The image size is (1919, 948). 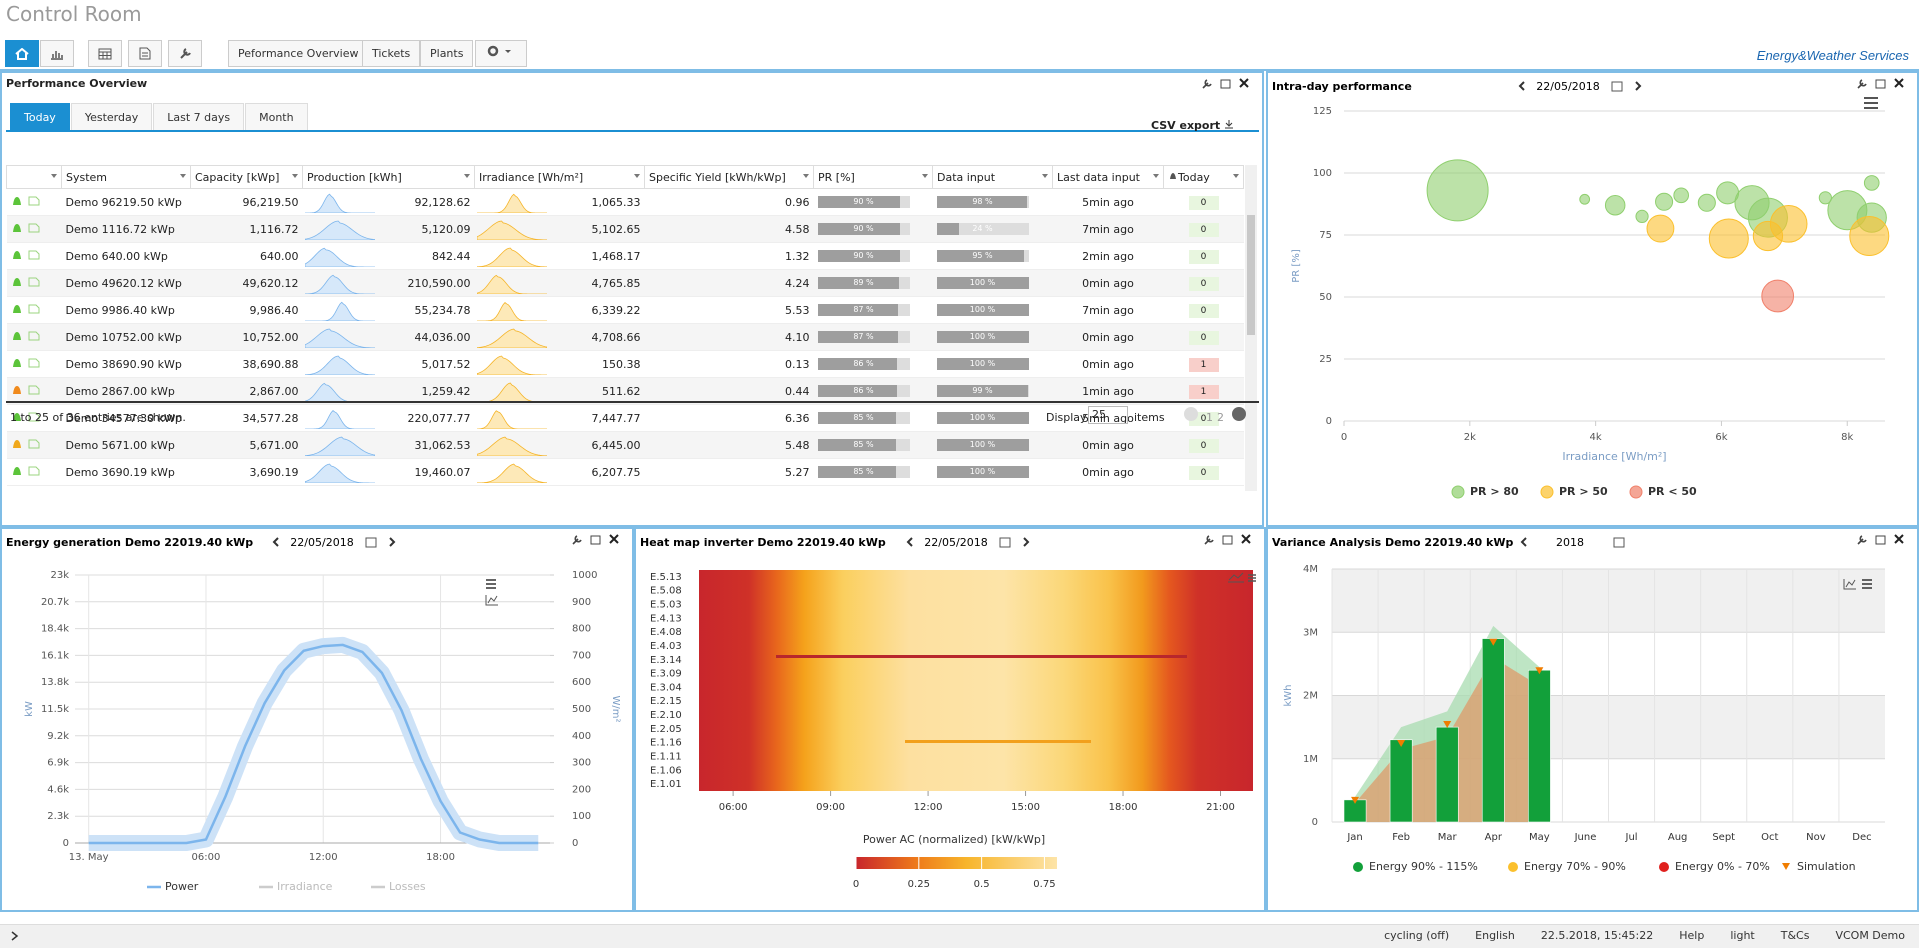 I want to click on legend-label: PR > 50, so click(x=1583, y=491).